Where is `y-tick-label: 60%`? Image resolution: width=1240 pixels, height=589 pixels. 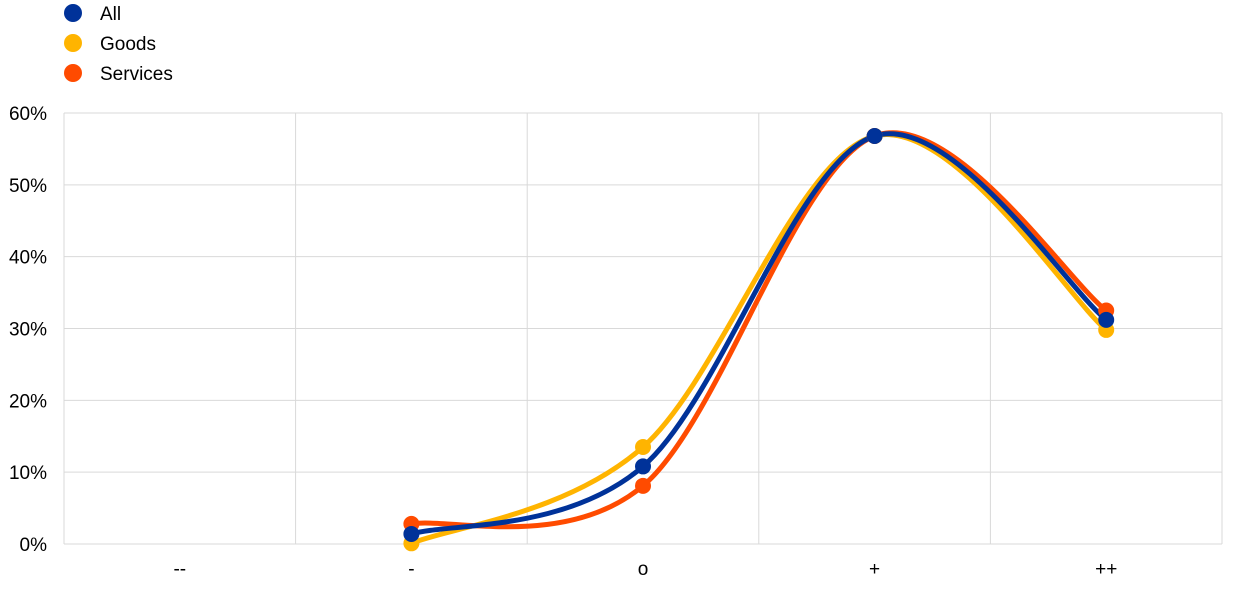
y-tick-label: 60% is located at coordinates (28, 114).